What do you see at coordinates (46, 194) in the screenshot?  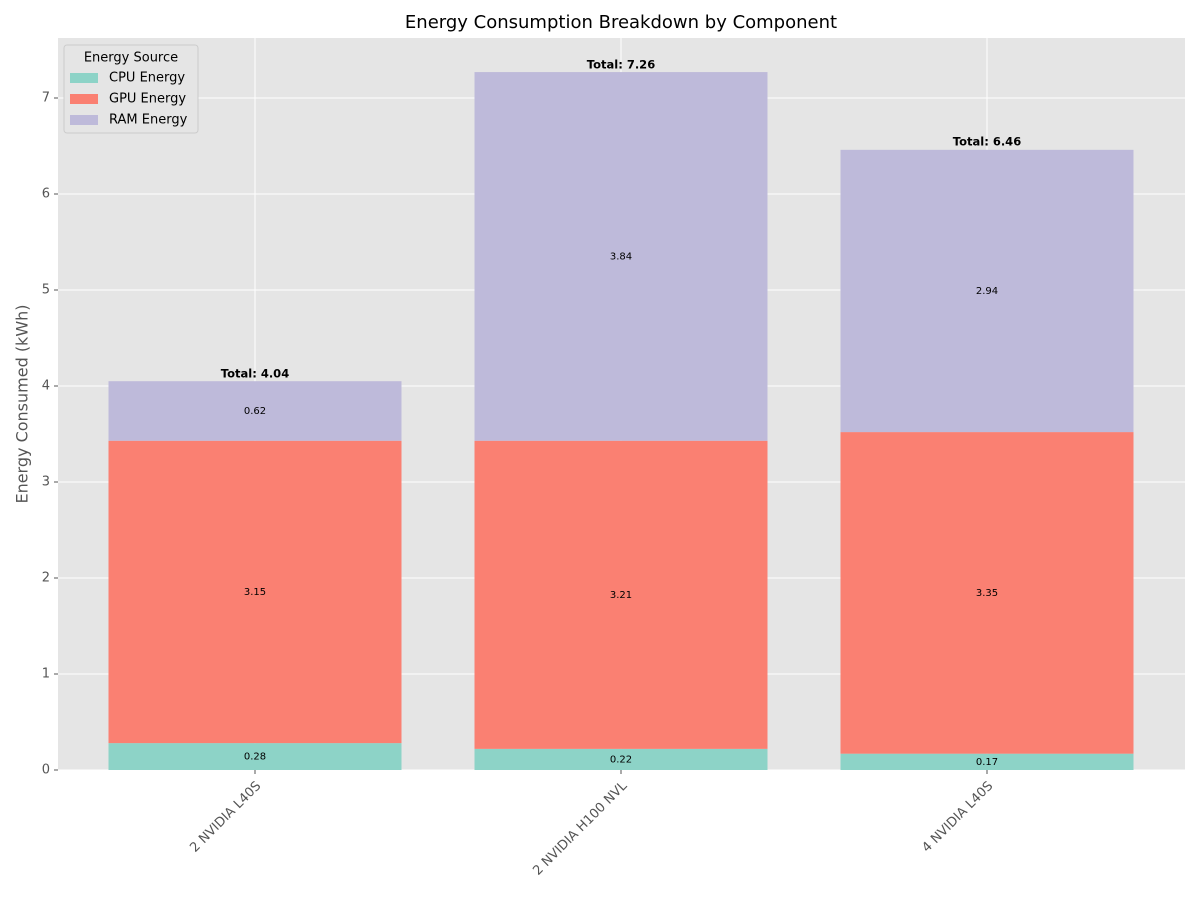 I see `y-tick-label: 6` at bounding box center [46, 194].